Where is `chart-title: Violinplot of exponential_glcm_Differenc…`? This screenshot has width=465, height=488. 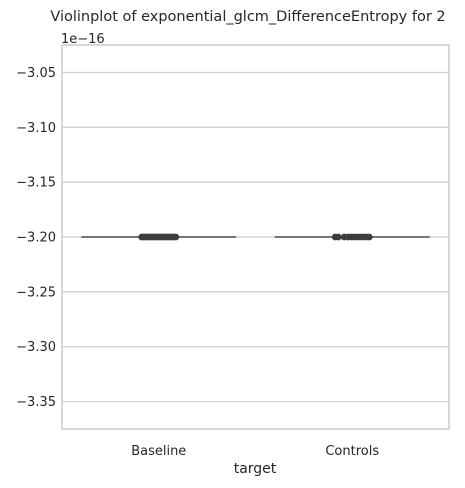 chart-title: Violinplot of exponential_glcm_Differenc… is located at coordinates (247, 17).